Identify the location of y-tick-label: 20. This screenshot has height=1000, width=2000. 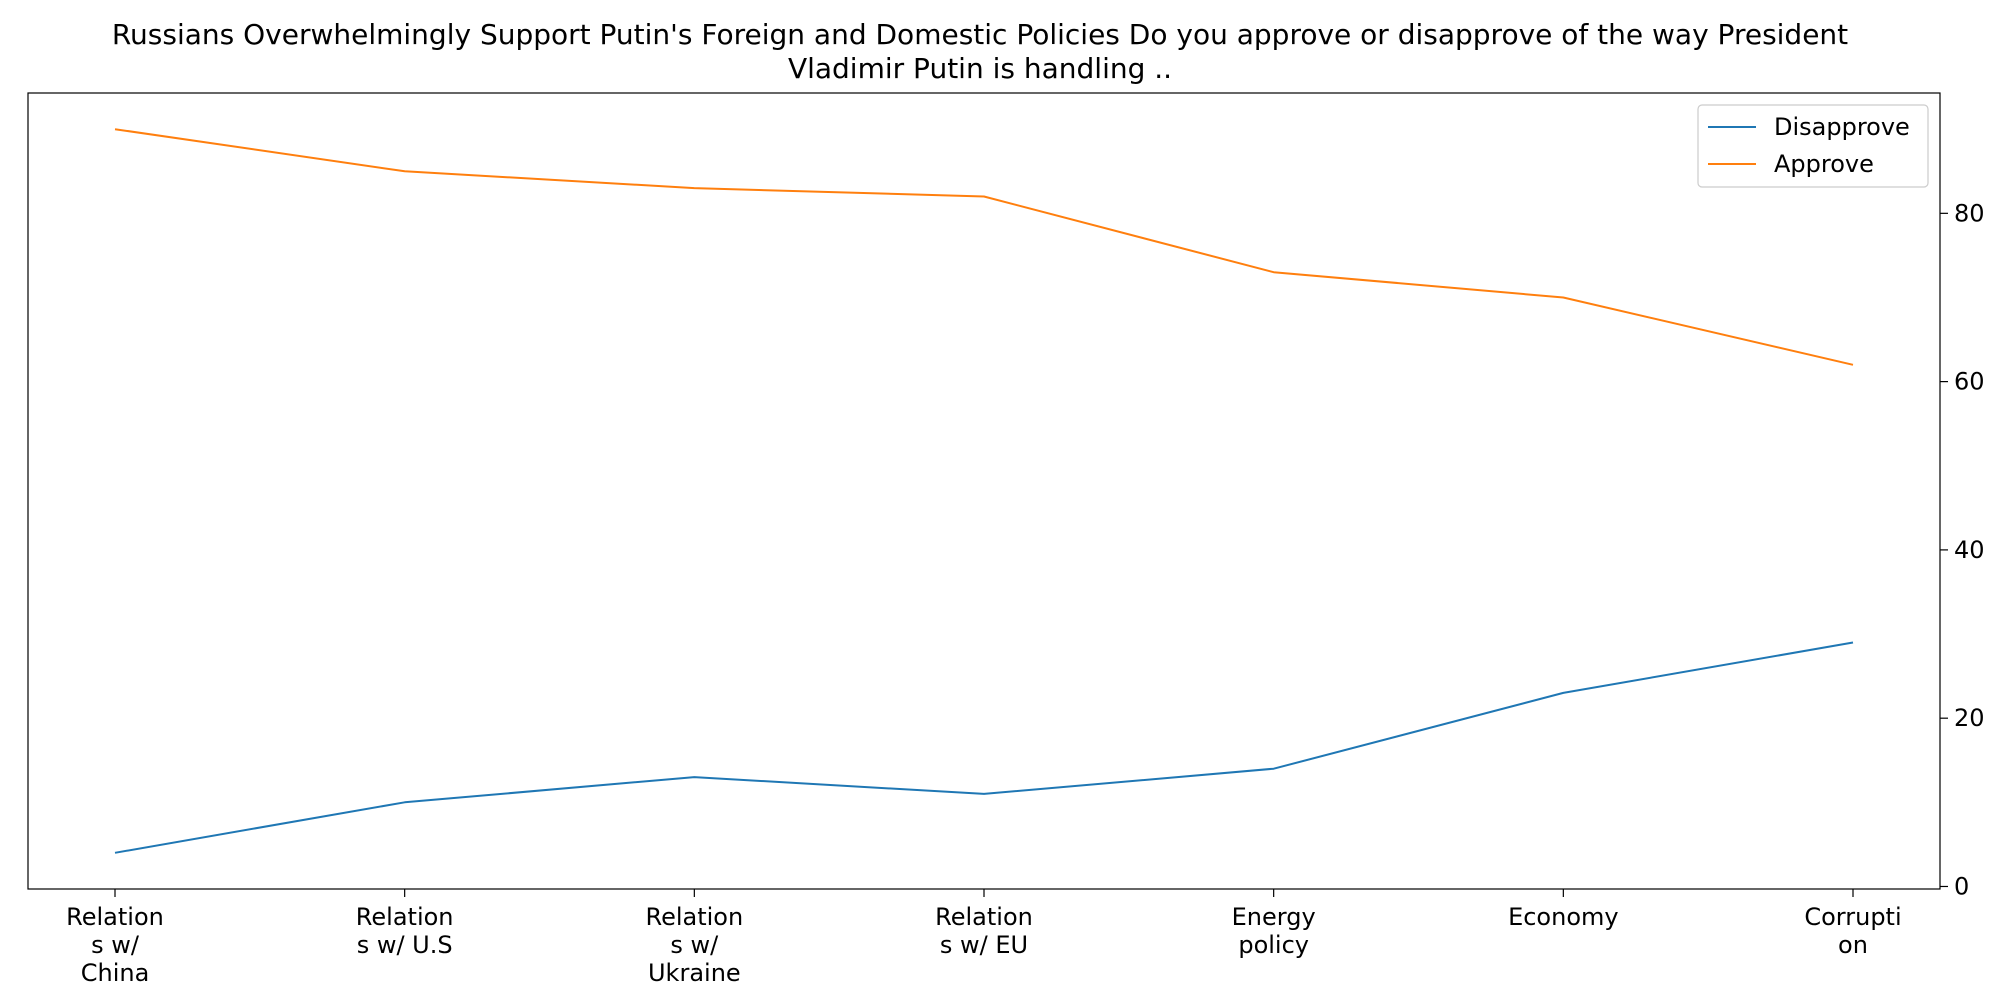
(1969, 718).